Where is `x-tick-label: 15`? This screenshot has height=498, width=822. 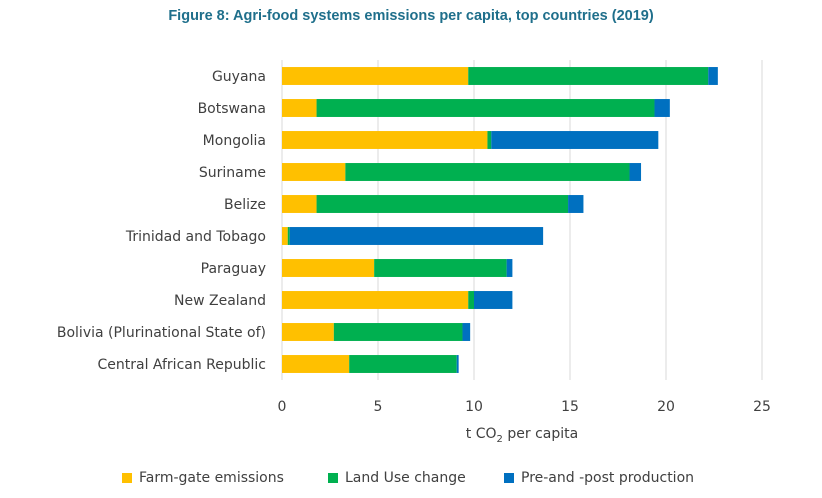 x-tick-label: 15 is located at coordinates (570, 407).